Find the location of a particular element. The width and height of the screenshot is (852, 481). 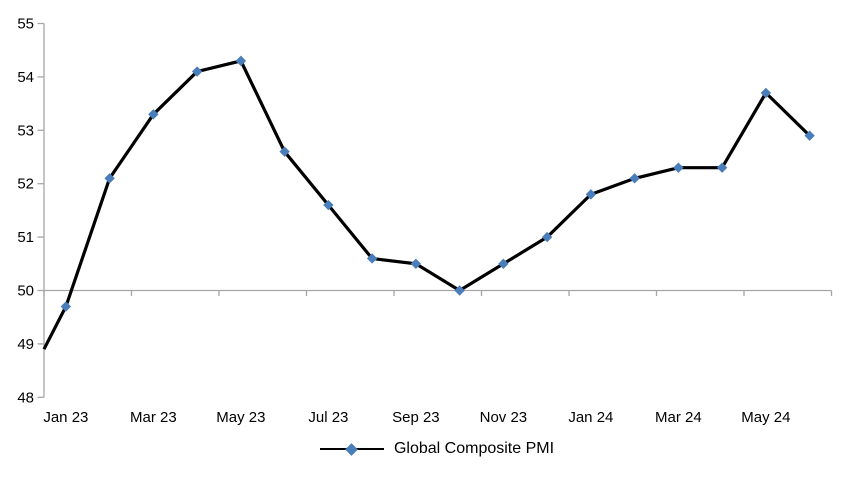

y-tick-label: 50 is located at coordinates (25, 291).